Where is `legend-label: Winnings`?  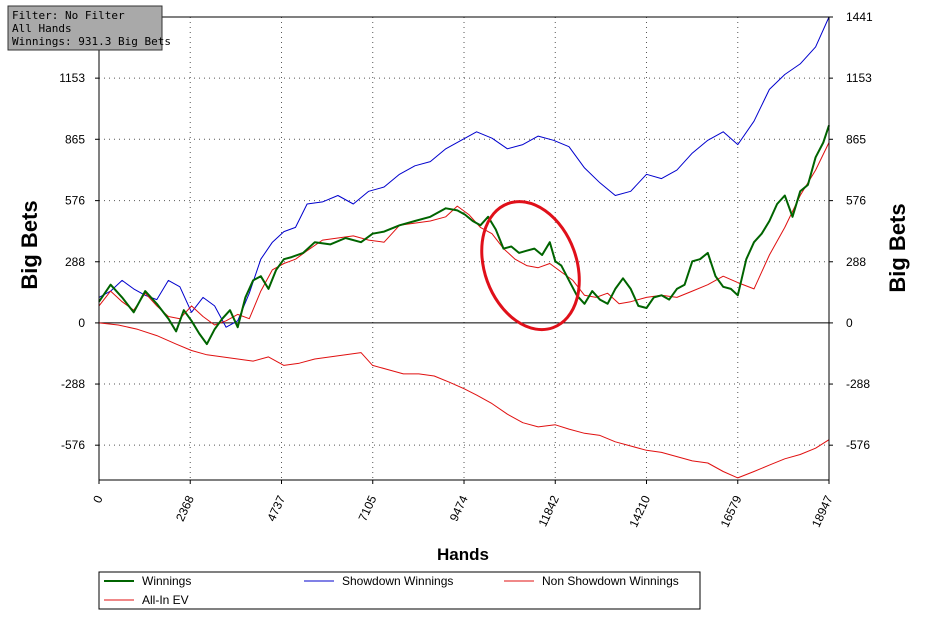
legend-label: Winnings is located at coordinates (166, 581).